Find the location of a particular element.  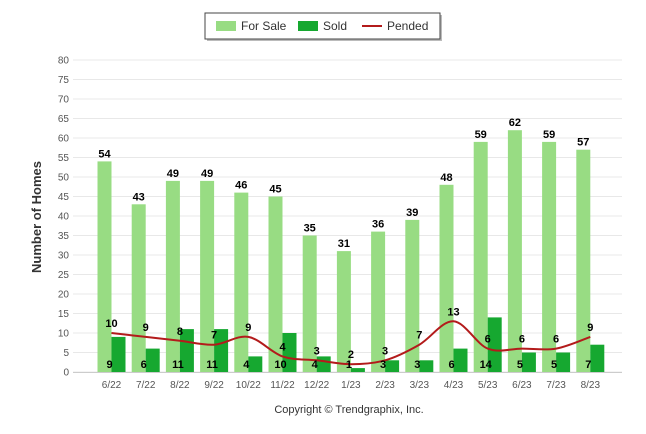

legend: For Sale Sold Pended is located at coordinates (323, 26).